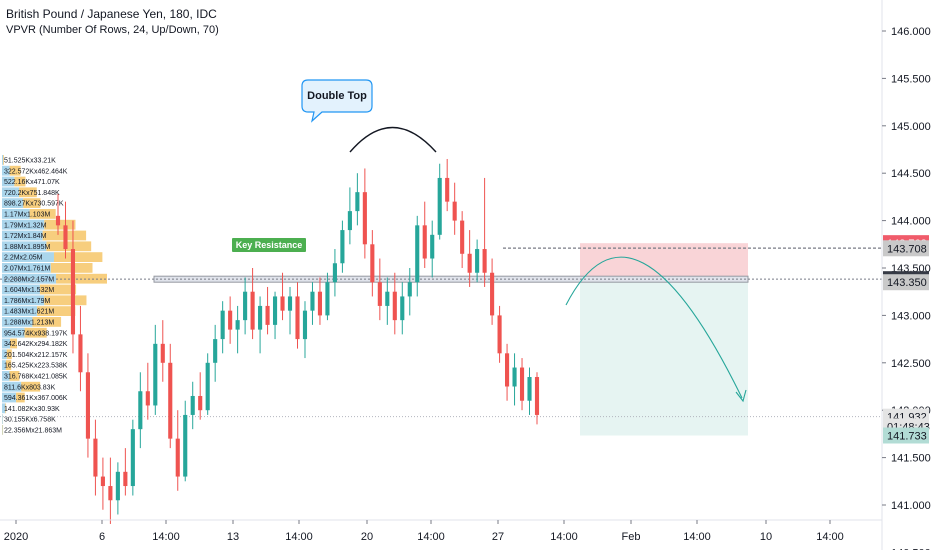 This screenshot has height=550, width=932. What do you see at coordinates (33, 431) in the screenshot?
I see `volume-profile-label: 22.356Mx21.863M` at bounding box center [33, 431].